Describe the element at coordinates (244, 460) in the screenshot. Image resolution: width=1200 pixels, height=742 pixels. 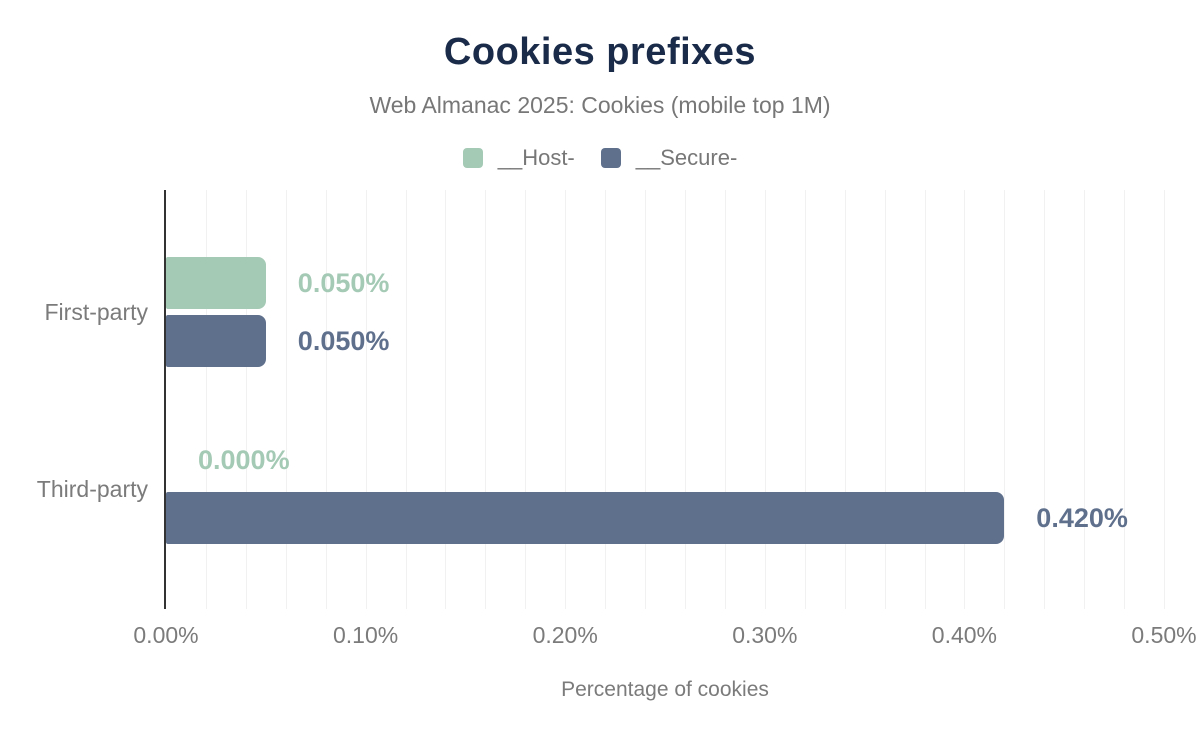
I see `value-label: 0.000%` at that location.